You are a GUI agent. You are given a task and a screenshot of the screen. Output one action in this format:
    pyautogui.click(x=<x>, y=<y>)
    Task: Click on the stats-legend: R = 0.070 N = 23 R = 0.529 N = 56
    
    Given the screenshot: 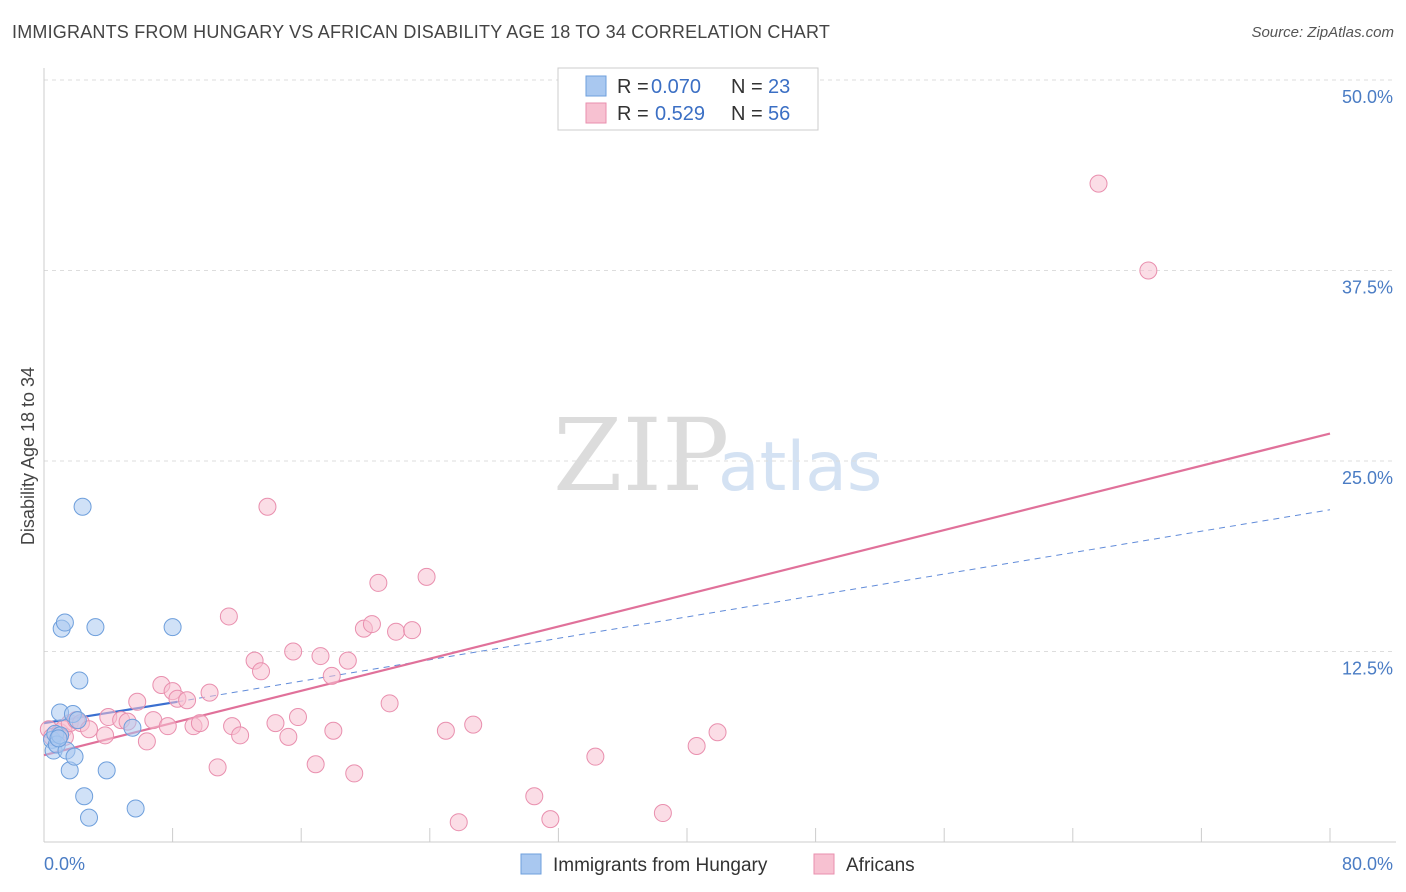 What is the action you would take?
    pyautogui.click(x=688, y=99)
    